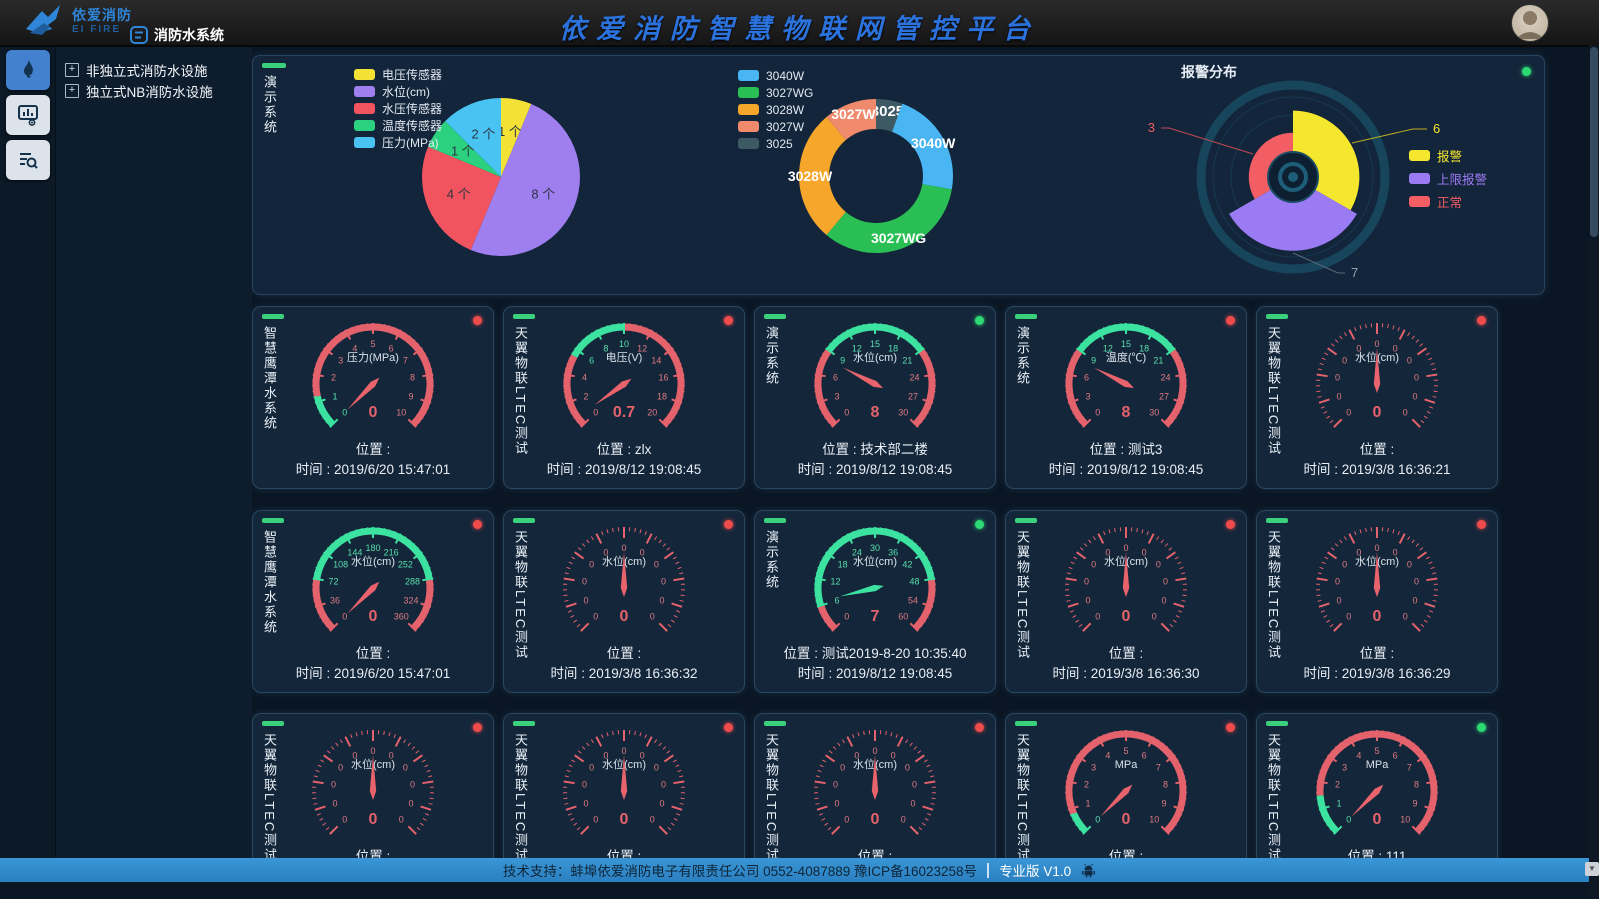 The width and height of the screenshot is (1599, 899). Describe the element at coordinates (585, 396) in the screenshot. I see `svg-text: 2` at that location.